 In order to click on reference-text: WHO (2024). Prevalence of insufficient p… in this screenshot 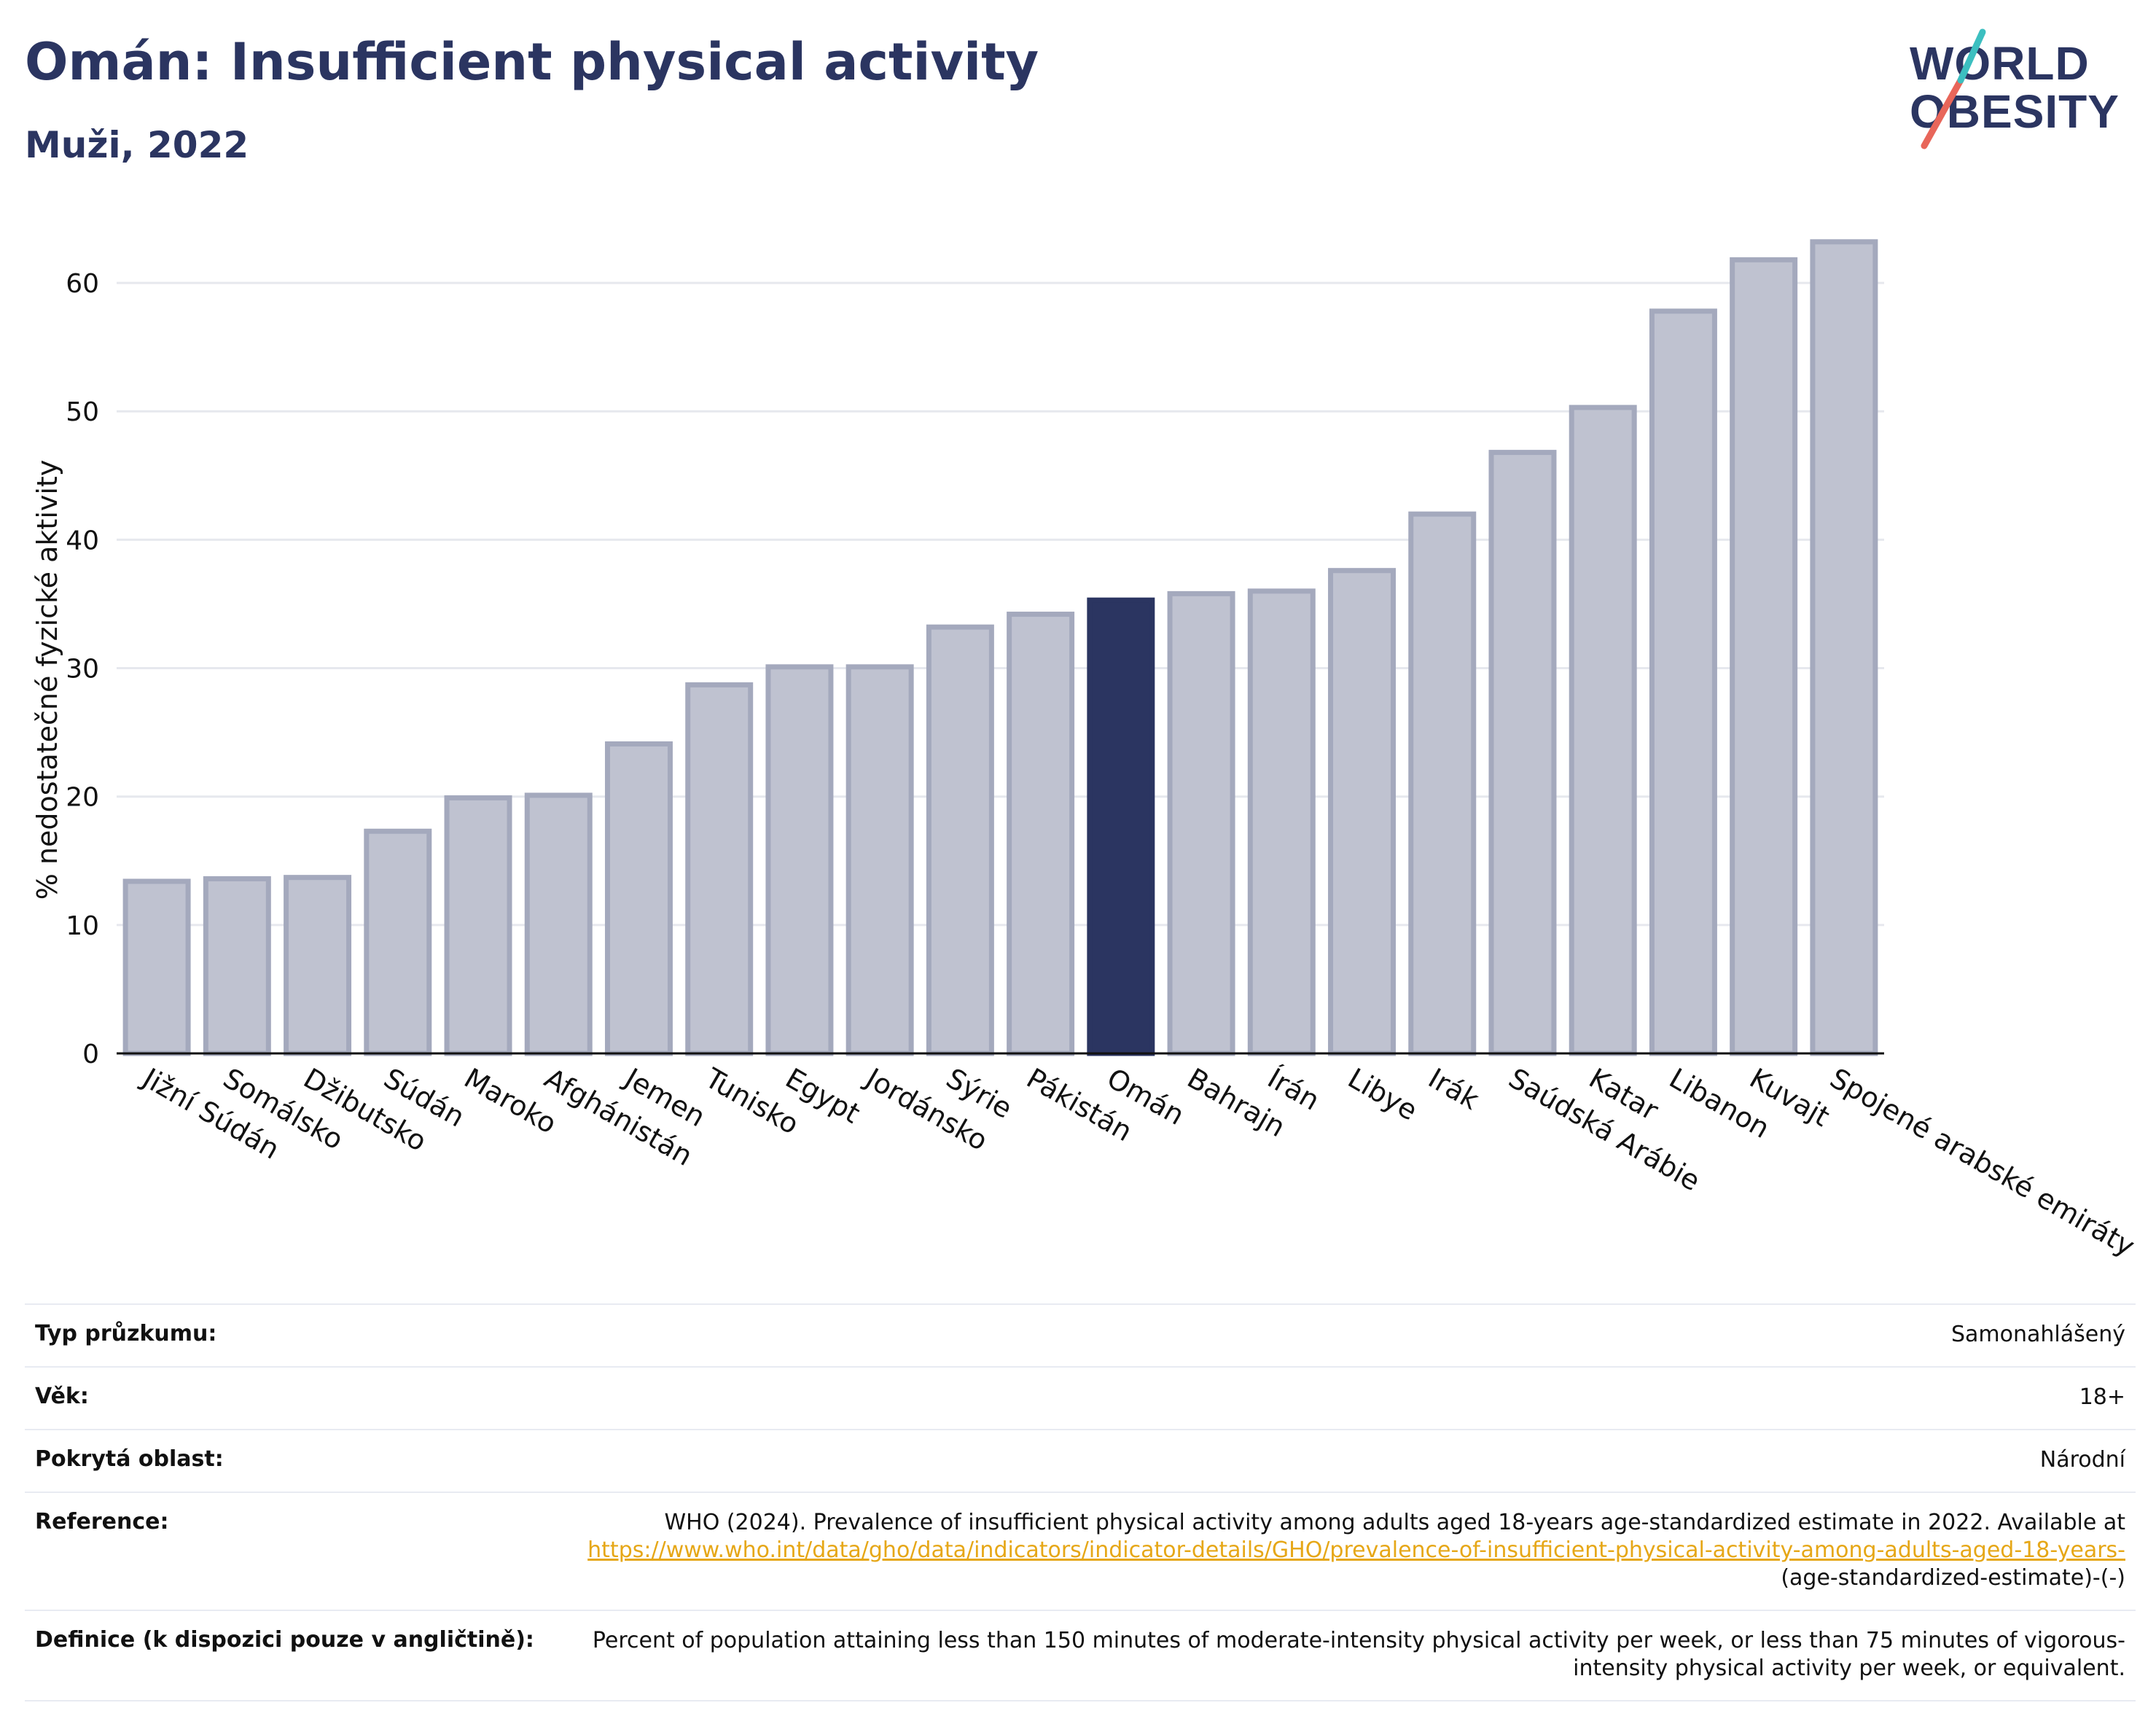, I will do `click(1395, 1522)`.